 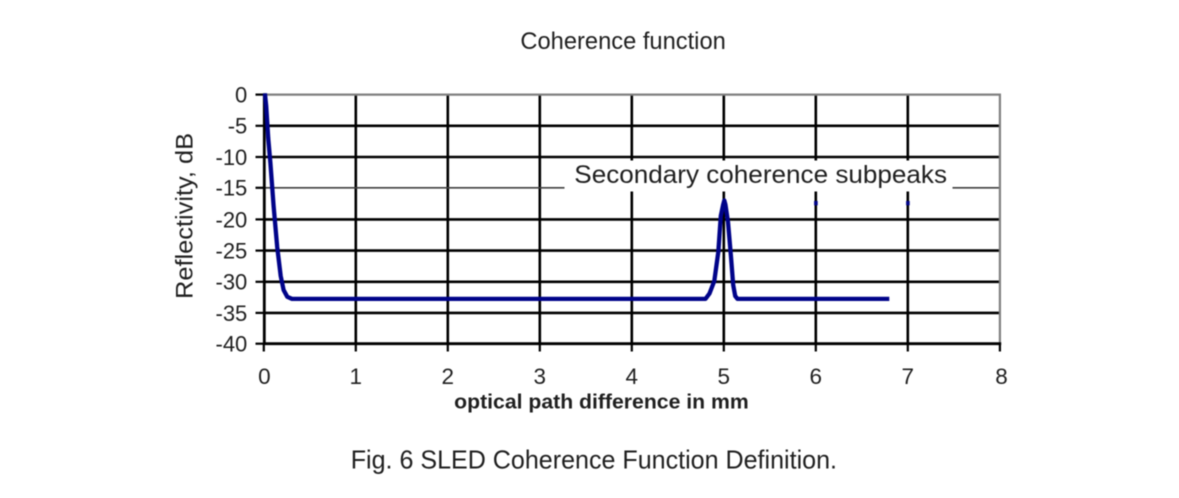 What do you see at coordinates (232, 313) in the screenshot?
I see `svg-text: -35` at bounding box center [232, 313].